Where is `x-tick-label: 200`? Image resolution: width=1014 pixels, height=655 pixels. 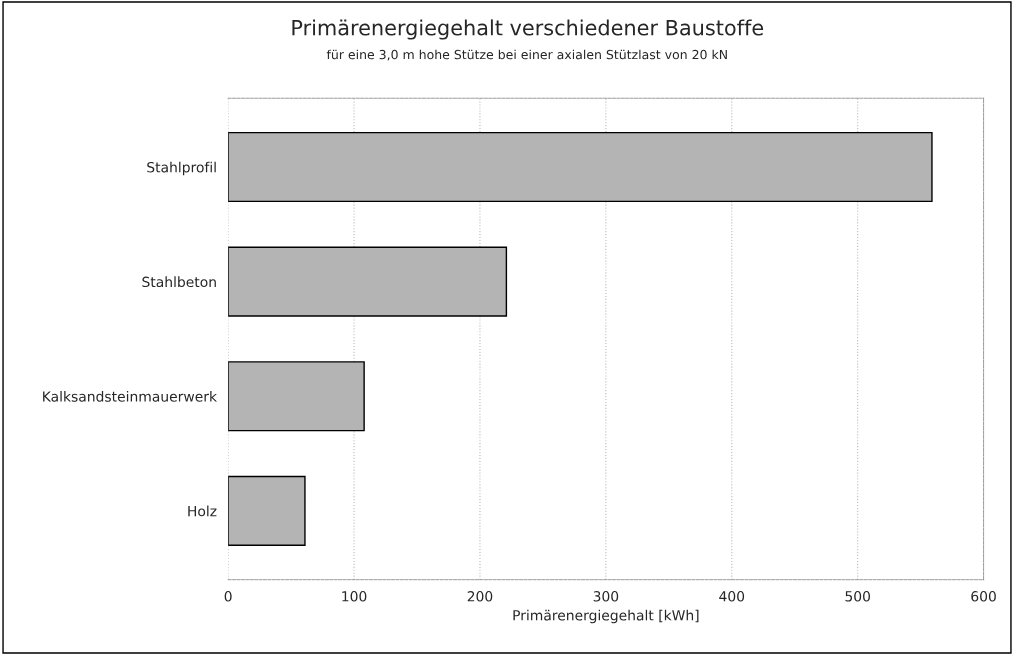
x-tick-label: 200 is located at coordinates (480, 596).